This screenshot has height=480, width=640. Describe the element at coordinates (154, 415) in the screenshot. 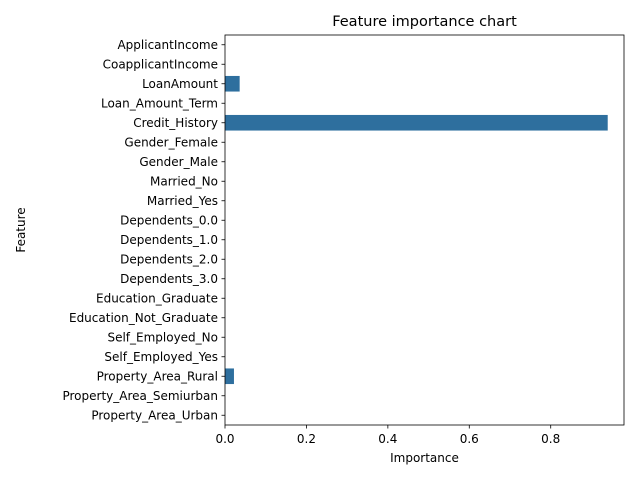

I see `y-tick-label: Property_Area_Urban` at that location.